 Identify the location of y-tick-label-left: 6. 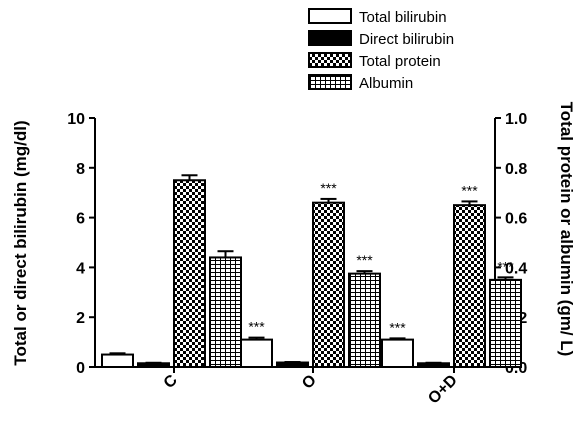
(80, 219).